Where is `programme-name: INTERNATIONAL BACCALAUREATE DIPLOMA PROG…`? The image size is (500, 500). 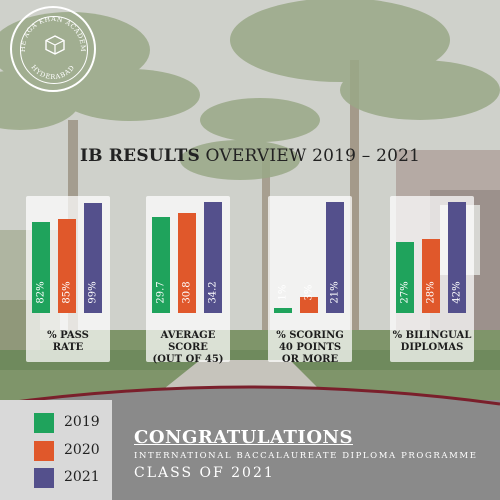 programme-name: INTERNATIONAL BACCALAUREATE DIPLOMA PROG… is located at coordinates (306, 456).